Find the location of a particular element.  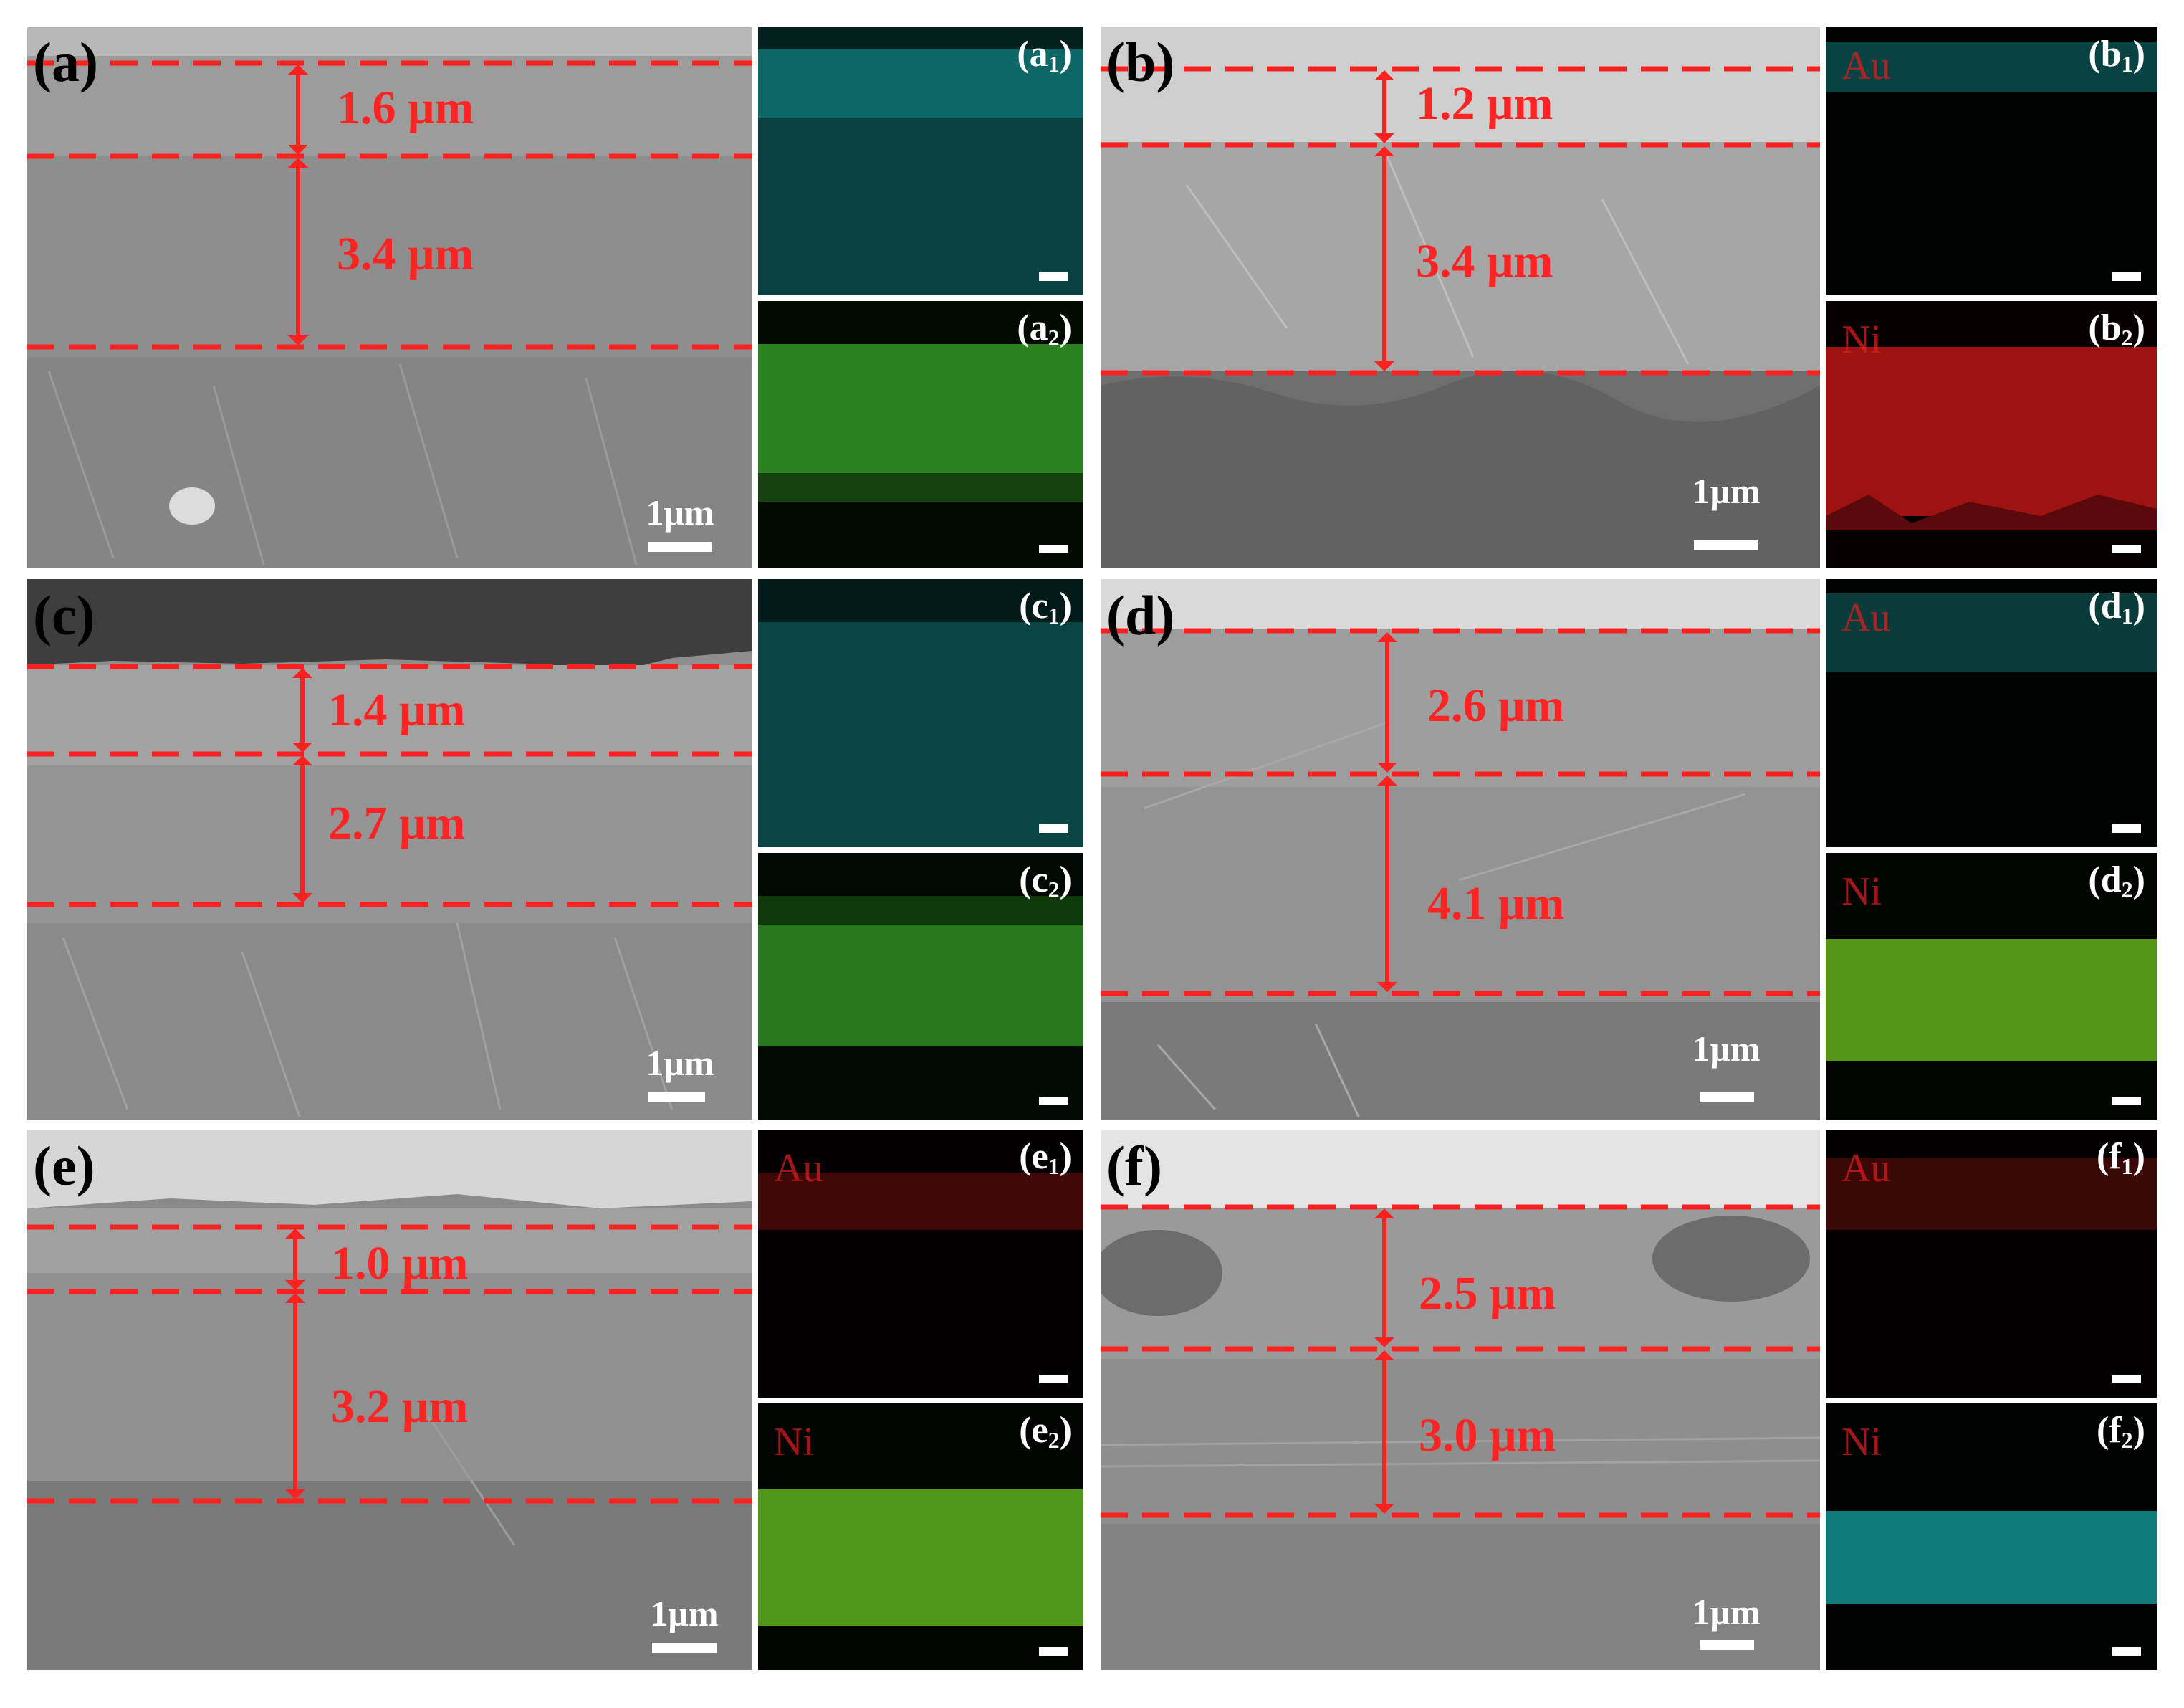

scale-bar-label-c: 1μm is located at coordinates (680, 1063).